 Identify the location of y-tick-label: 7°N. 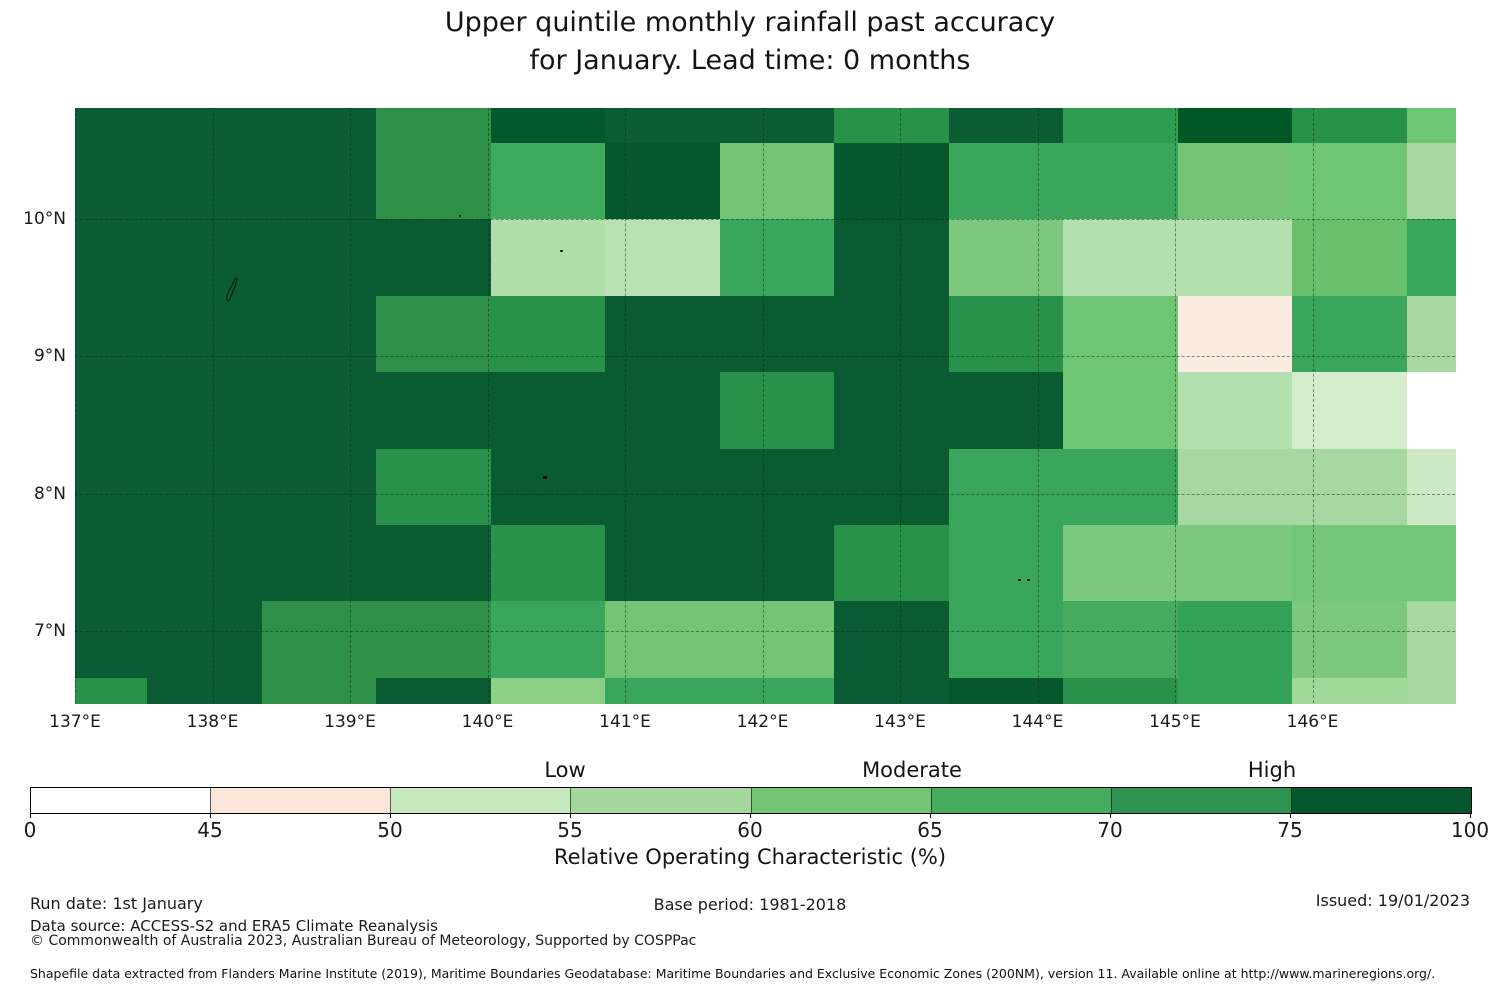
(49, 631).